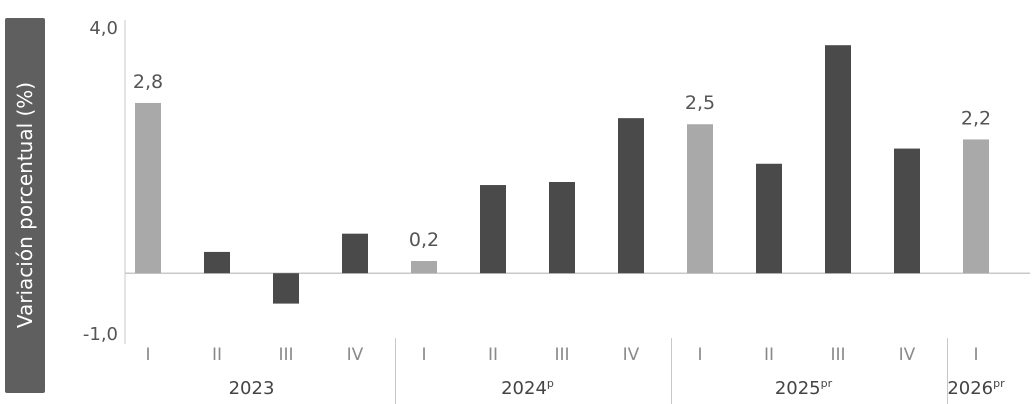 This screenshot has width=1033, height=404. Describe the element at coordinates (25, 205) in the screenshot. I see `y-axis-label-box` at that location.